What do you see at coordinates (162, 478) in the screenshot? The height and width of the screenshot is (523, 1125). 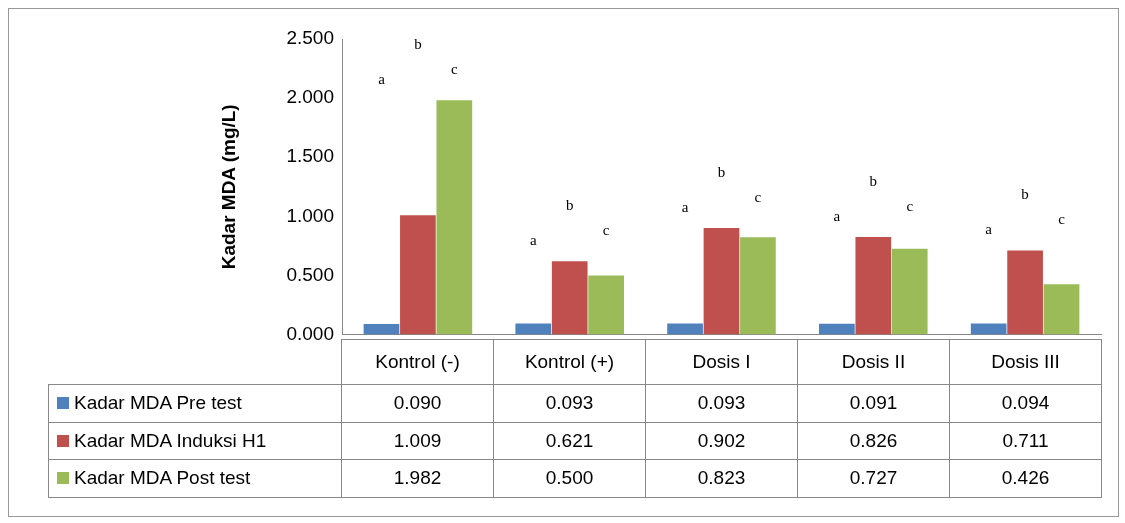 I see `legend-label: Kadar MDA Post test` at bounding box center [162, 478].